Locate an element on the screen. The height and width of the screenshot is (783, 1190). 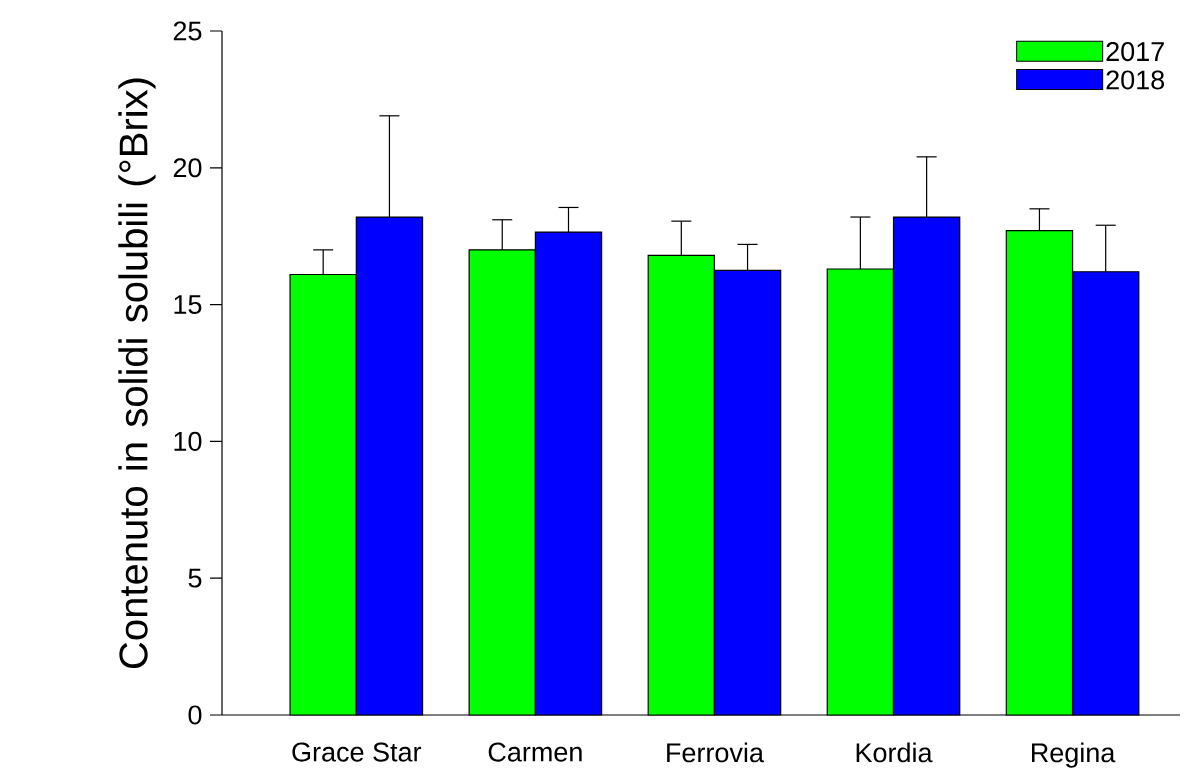
y-tick-label: 15 is located at coordinates (188, 305).